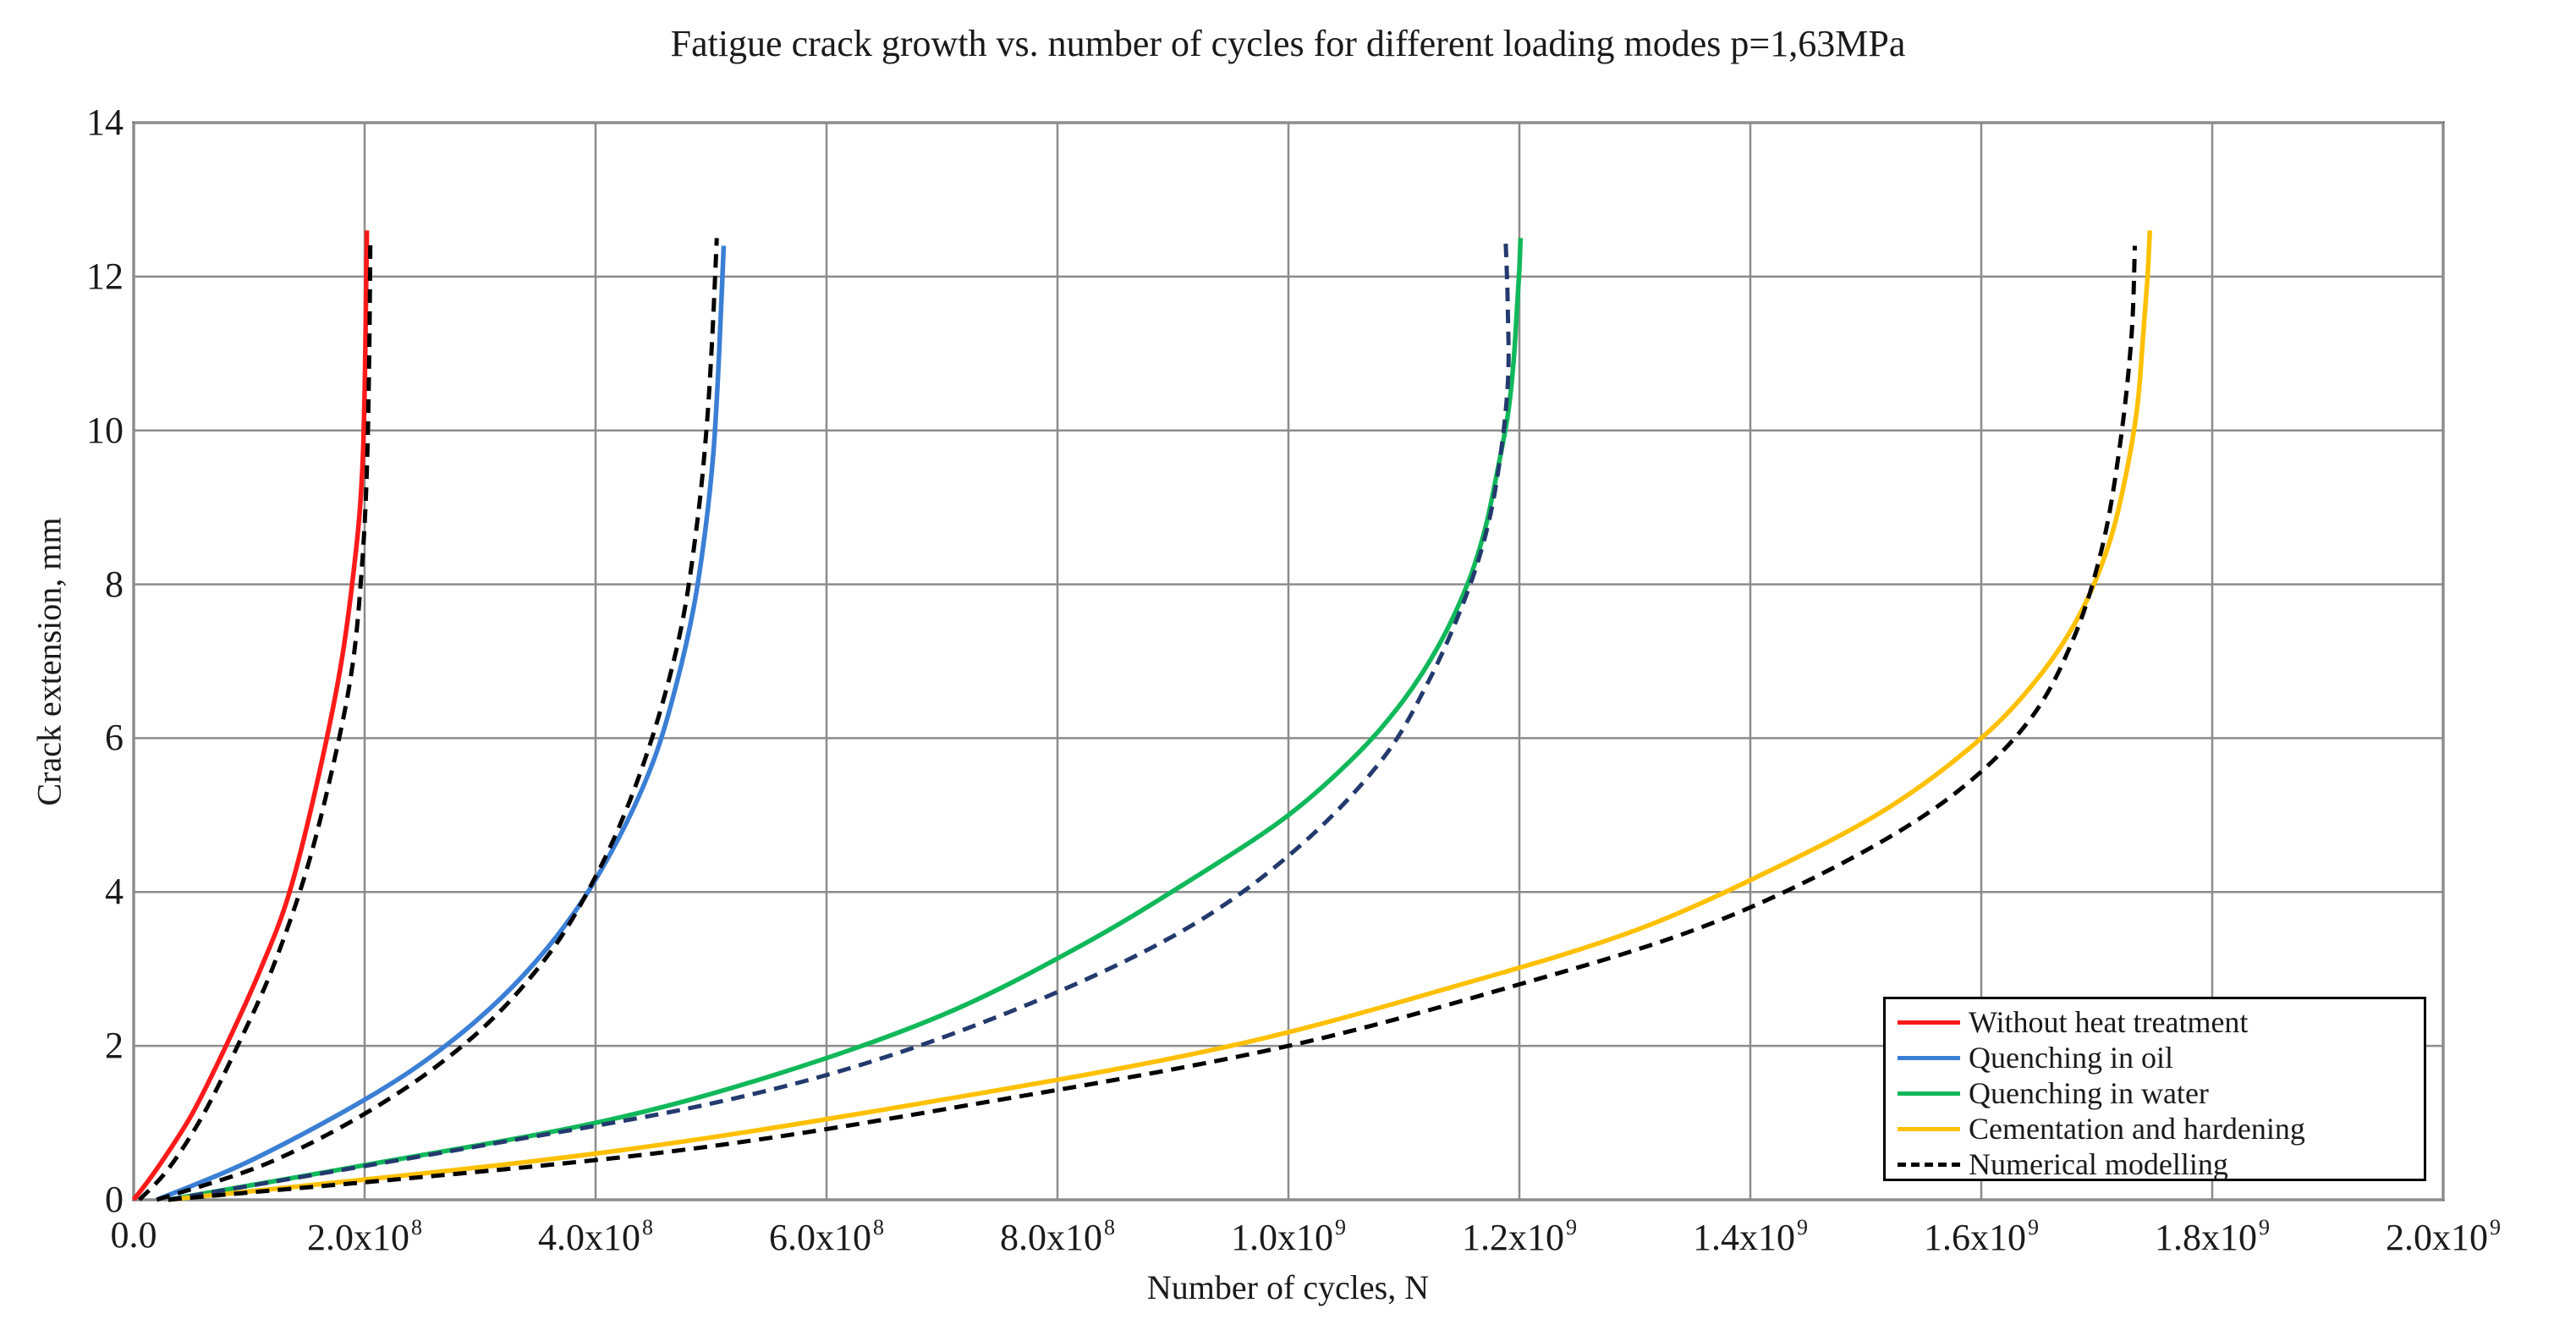  I want to click on y-tick-label: 2, so click(114, 1046).